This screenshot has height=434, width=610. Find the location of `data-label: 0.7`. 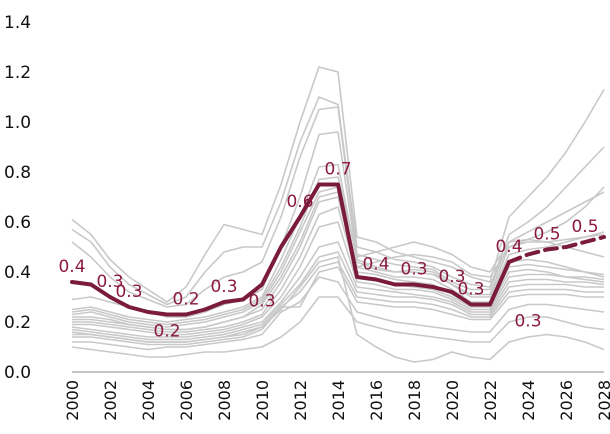

data-label: 0.7 is located at coordinates (337, 170).